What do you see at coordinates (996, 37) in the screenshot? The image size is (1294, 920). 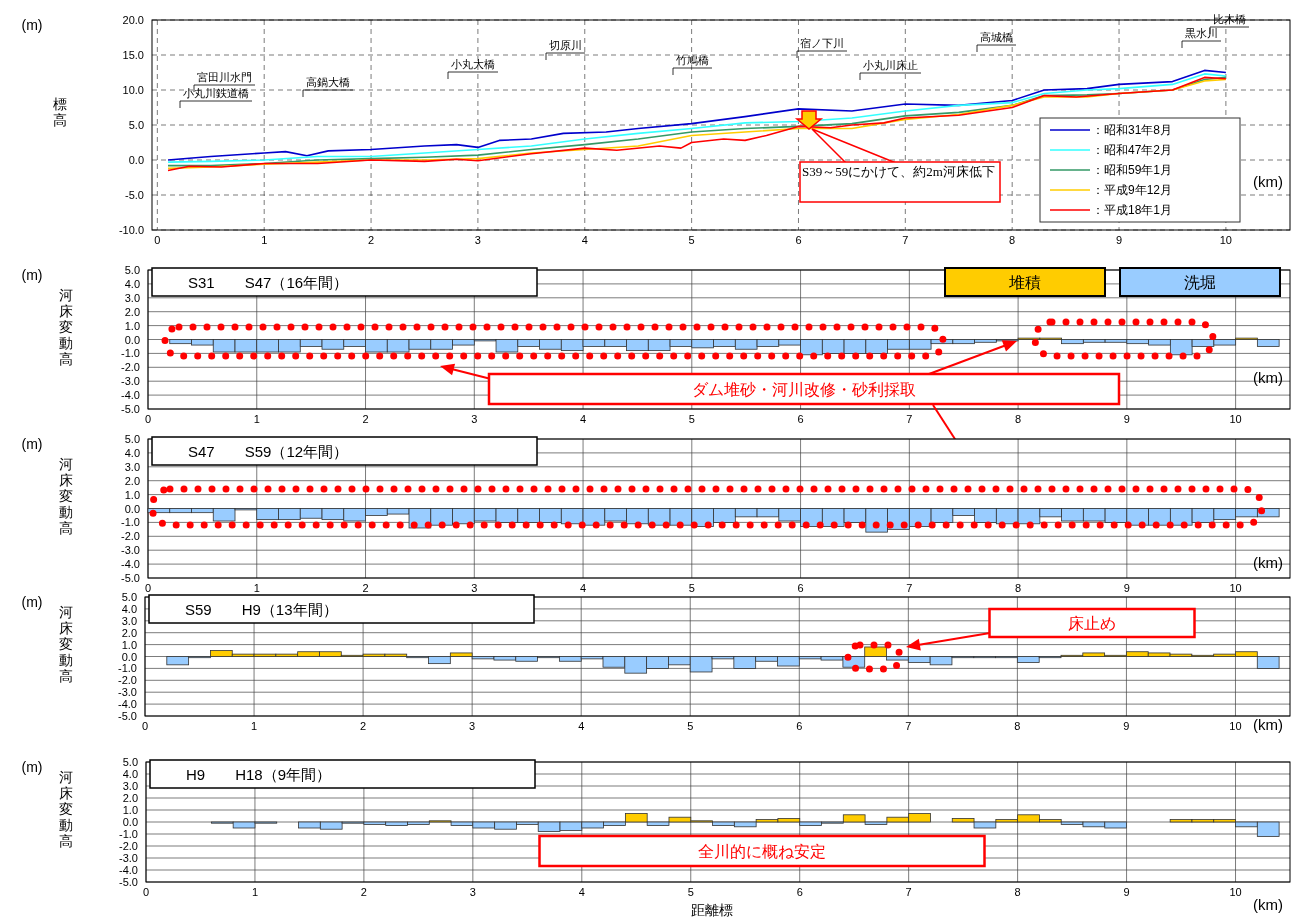 I see `annotation: 高城橋` at bounding box center [996, 37].